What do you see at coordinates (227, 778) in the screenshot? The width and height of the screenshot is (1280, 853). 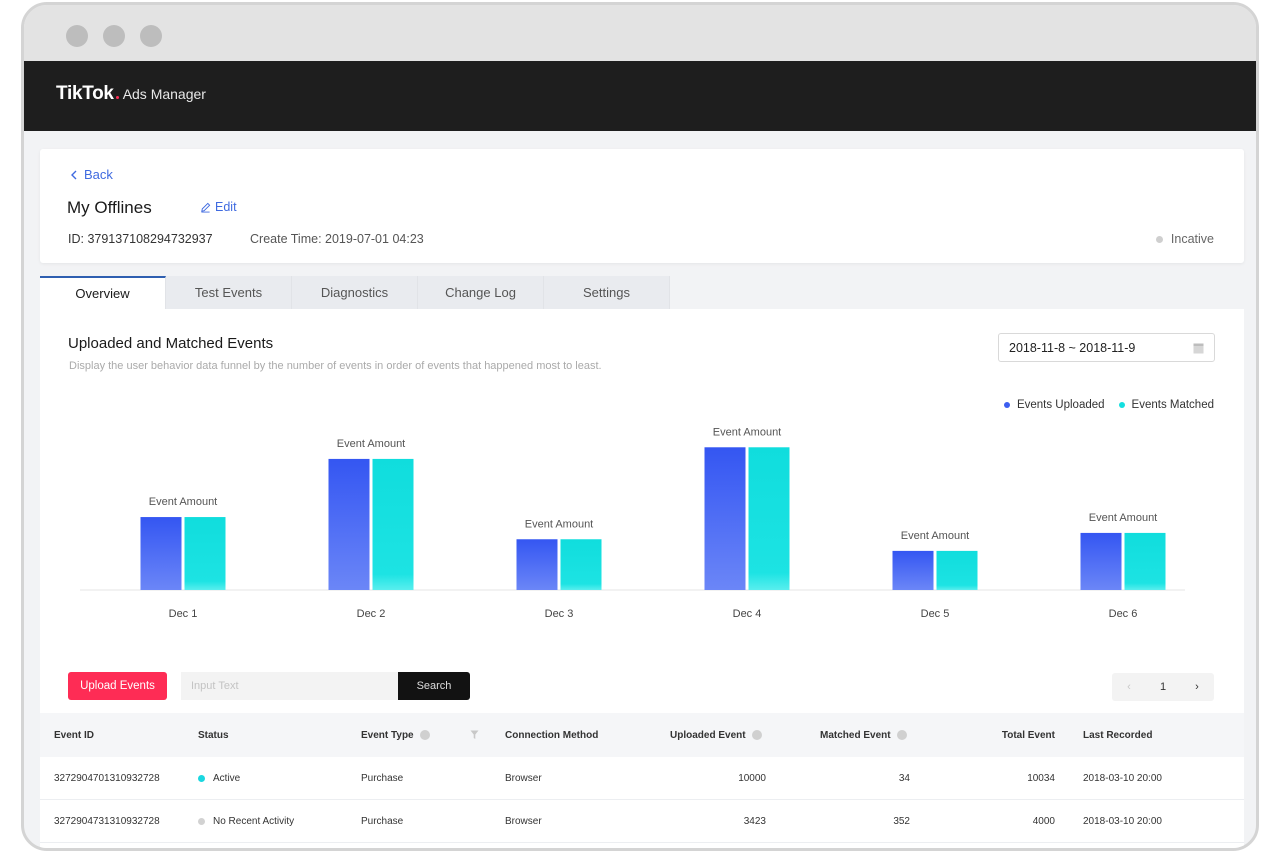 I see `cell-status-label: Active` at bounding box center [227, 778].